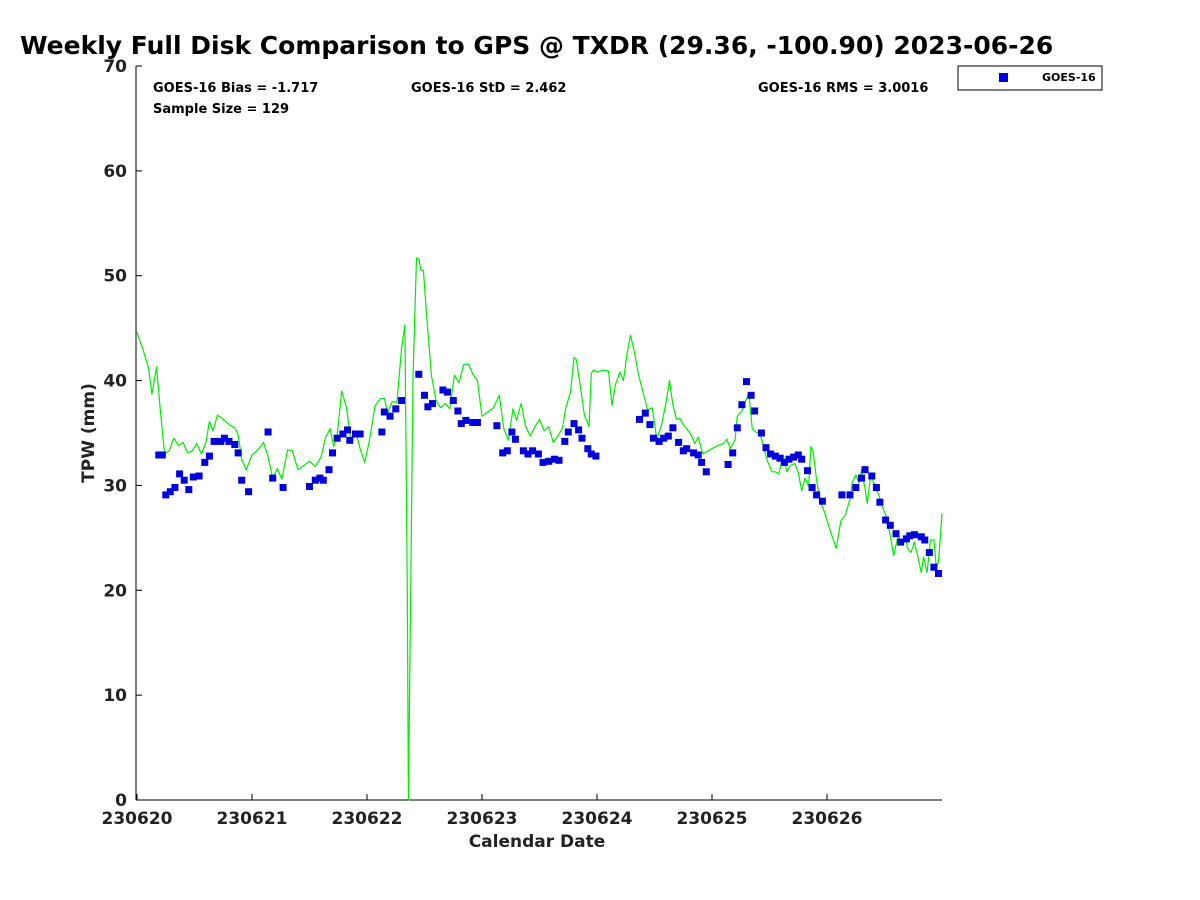  I want to click on stat-sample-size: Sample Size = 129, so click(221, 109).